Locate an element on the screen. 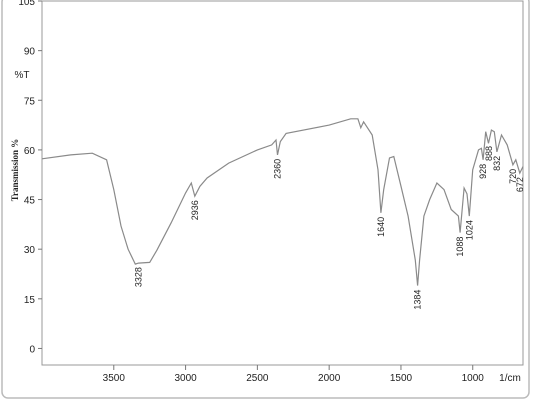 This screenshot has height=402, width=533. peak-label: 1024 is located at coordinates (469, 230).